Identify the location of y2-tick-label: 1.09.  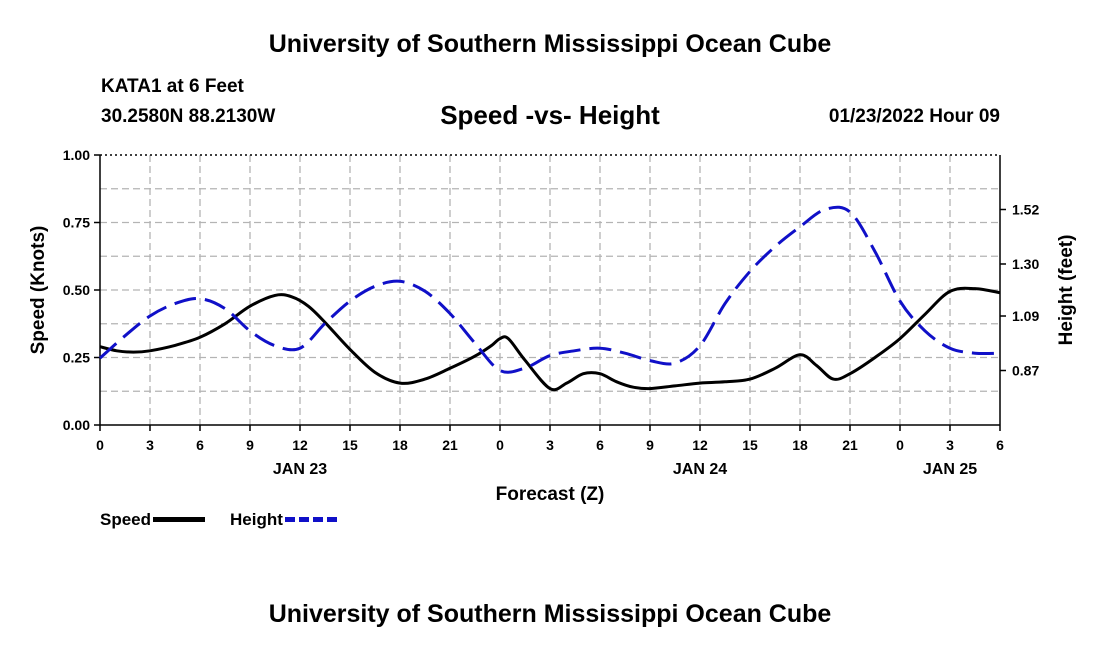
(1025, 316).